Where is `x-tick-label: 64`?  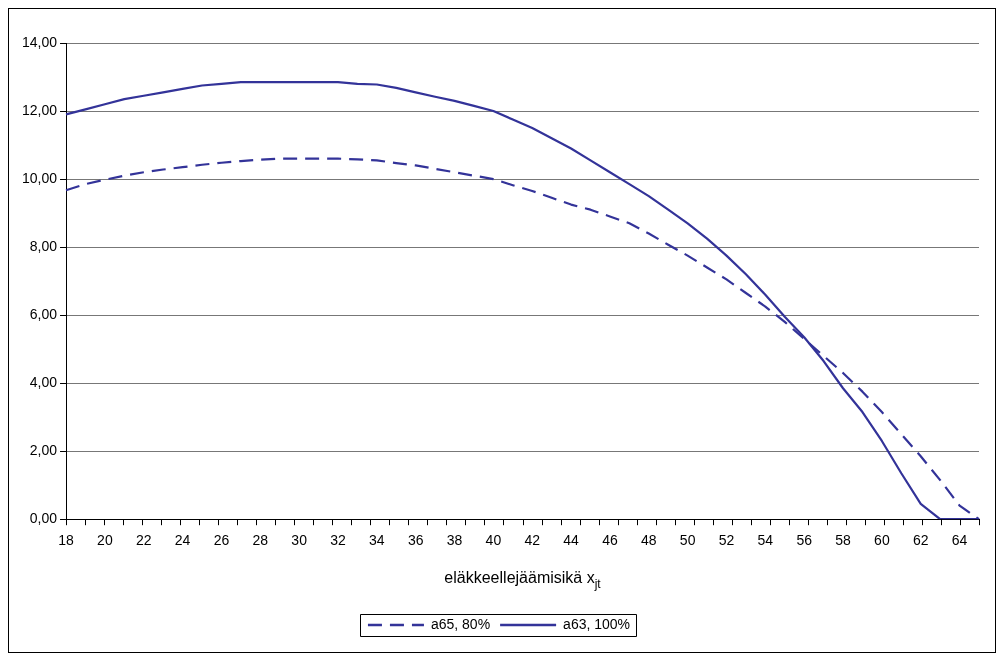 x-tick-label: 64 is located at coordinates (959, 540).